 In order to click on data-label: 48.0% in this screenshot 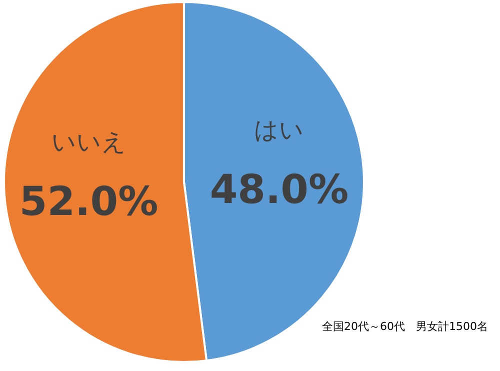, I will do `click(279, 190)`.